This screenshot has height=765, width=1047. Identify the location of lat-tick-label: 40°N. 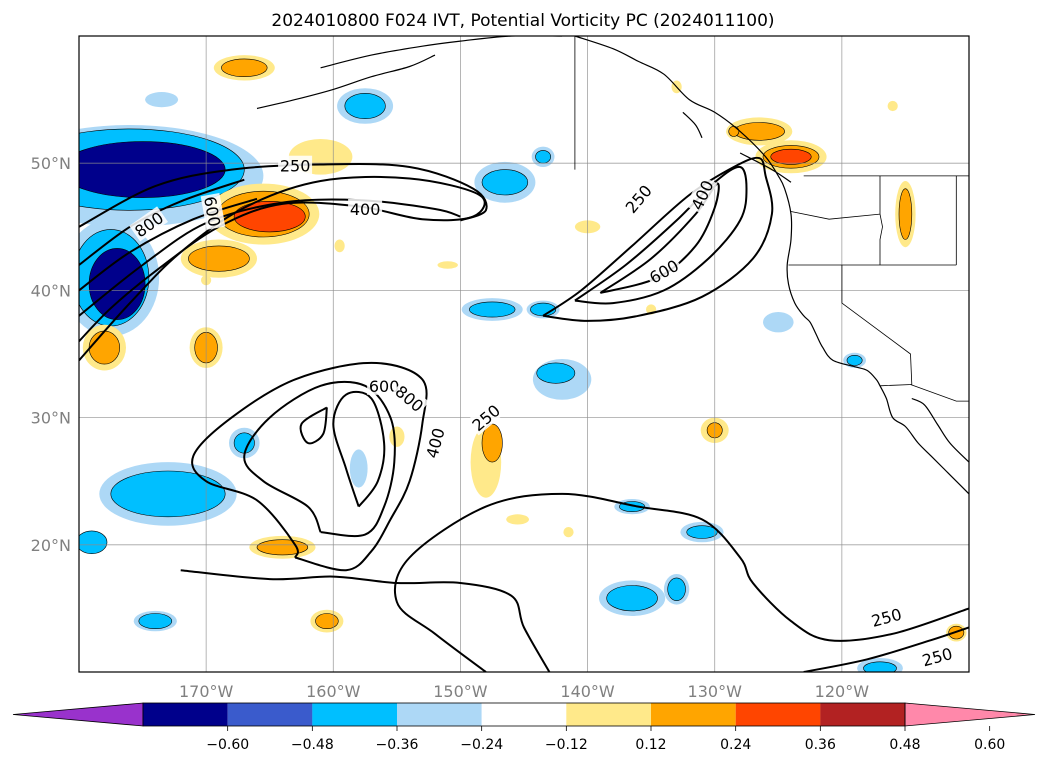
(51, 290).